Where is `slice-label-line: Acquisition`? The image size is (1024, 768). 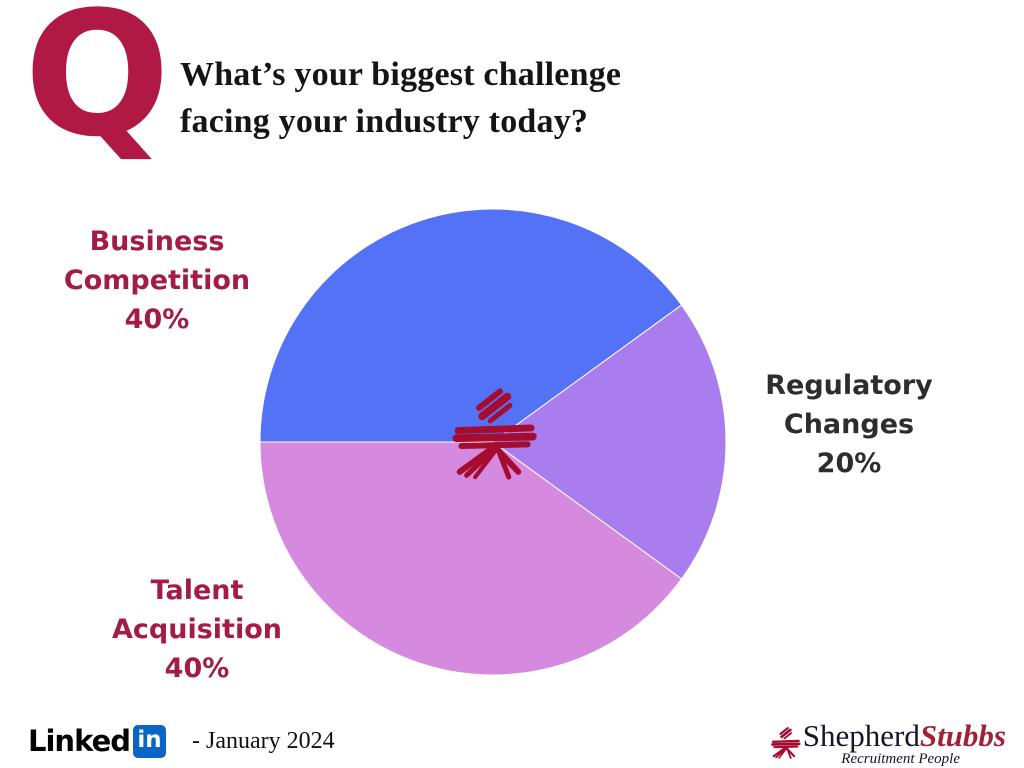 slice-label-line: Acquisition is located at coordinates (197, 629).